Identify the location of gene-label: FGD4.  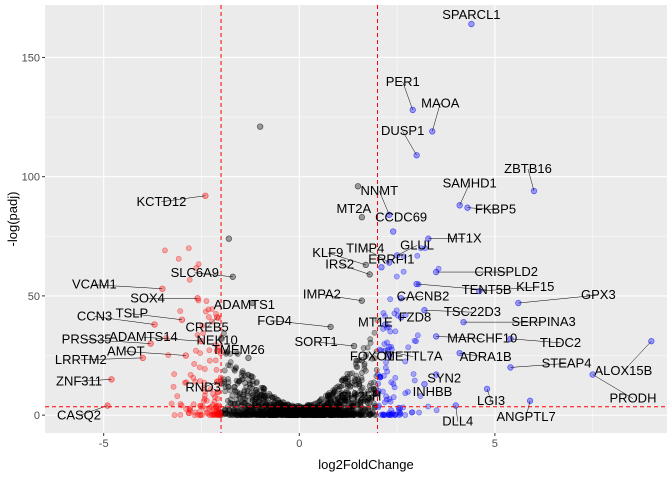
(274, 320).